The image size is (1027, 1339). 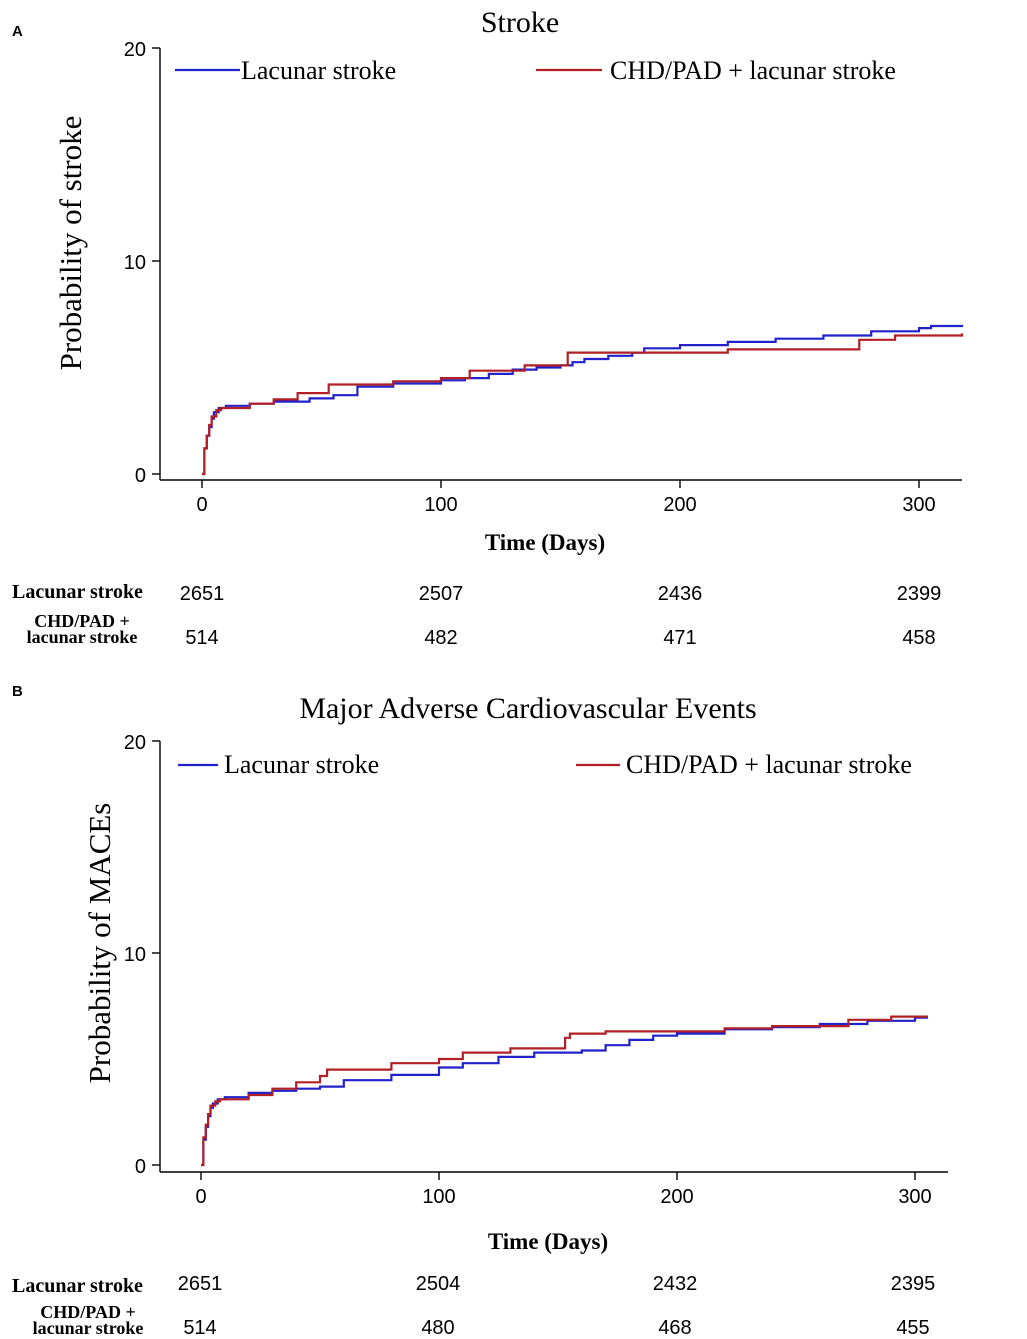 What do you see at coordinates (527, 708) in the screenshot?
I see `chart-title-b: Major Adverse Cardiovascular Events` at bounding box center [527, 708].